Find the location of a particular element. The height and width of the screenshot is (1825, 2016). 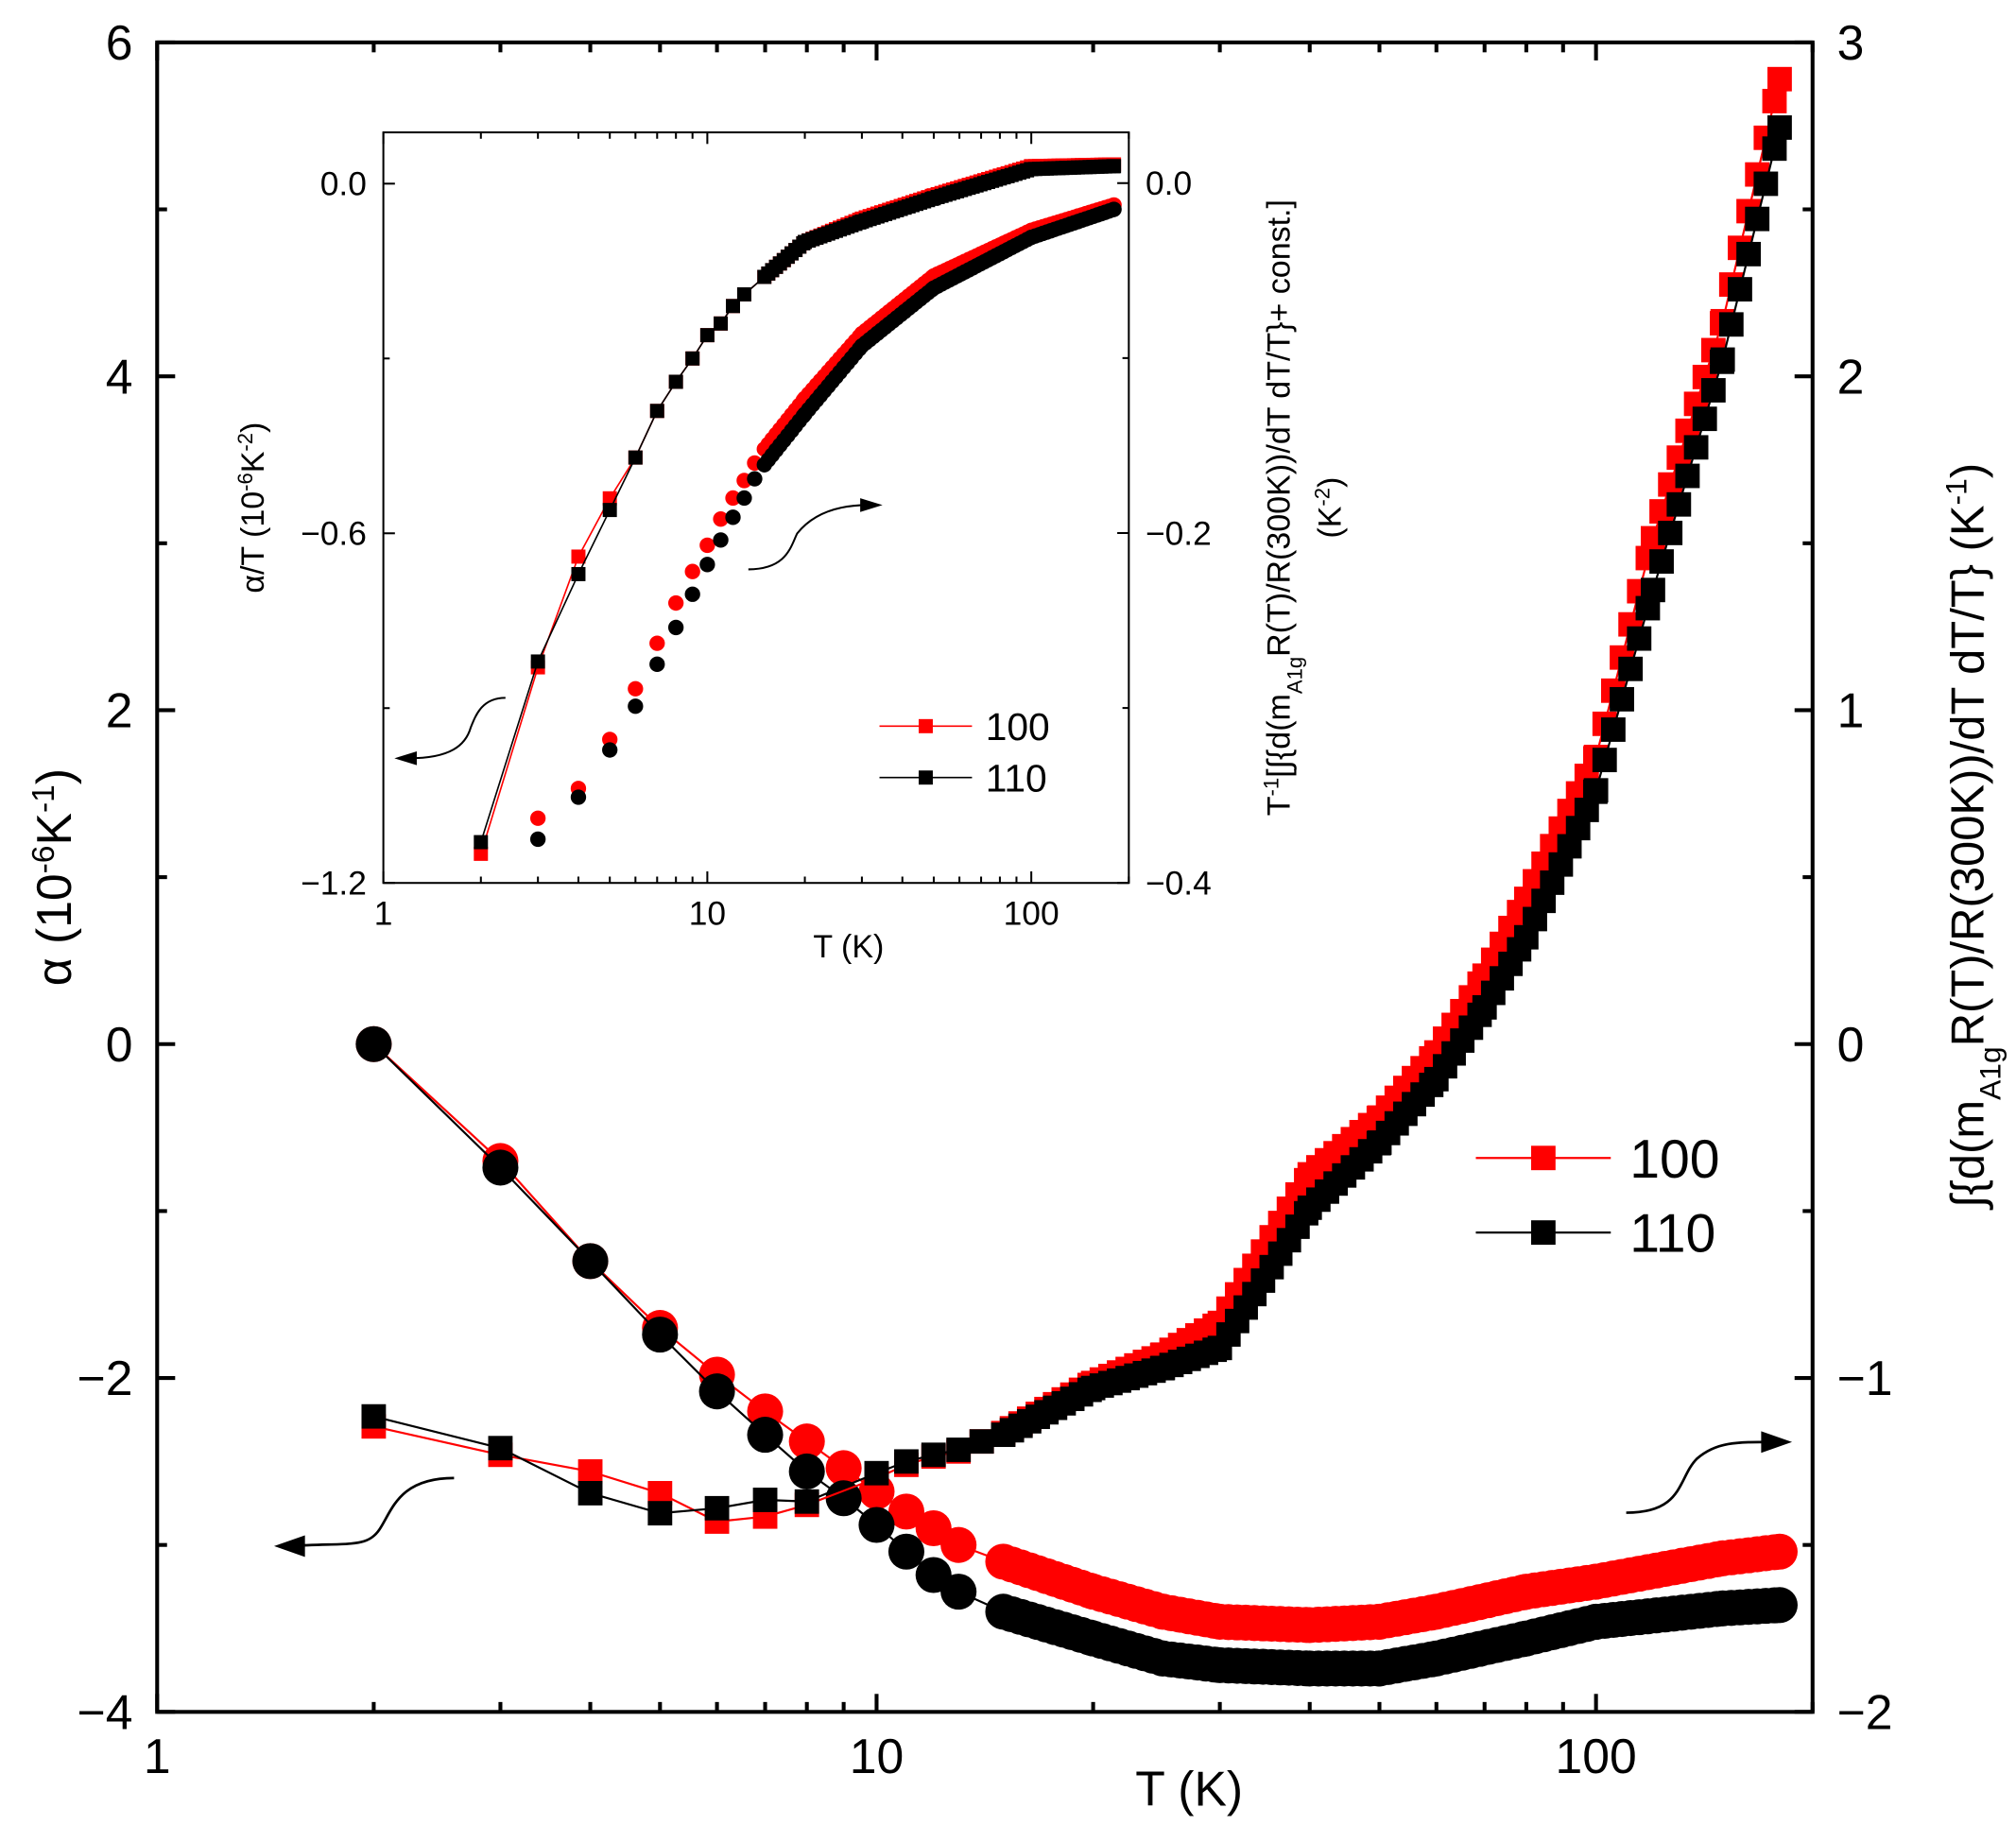

y-tick-label-left: −4 is located at coordinates (105, 1711).